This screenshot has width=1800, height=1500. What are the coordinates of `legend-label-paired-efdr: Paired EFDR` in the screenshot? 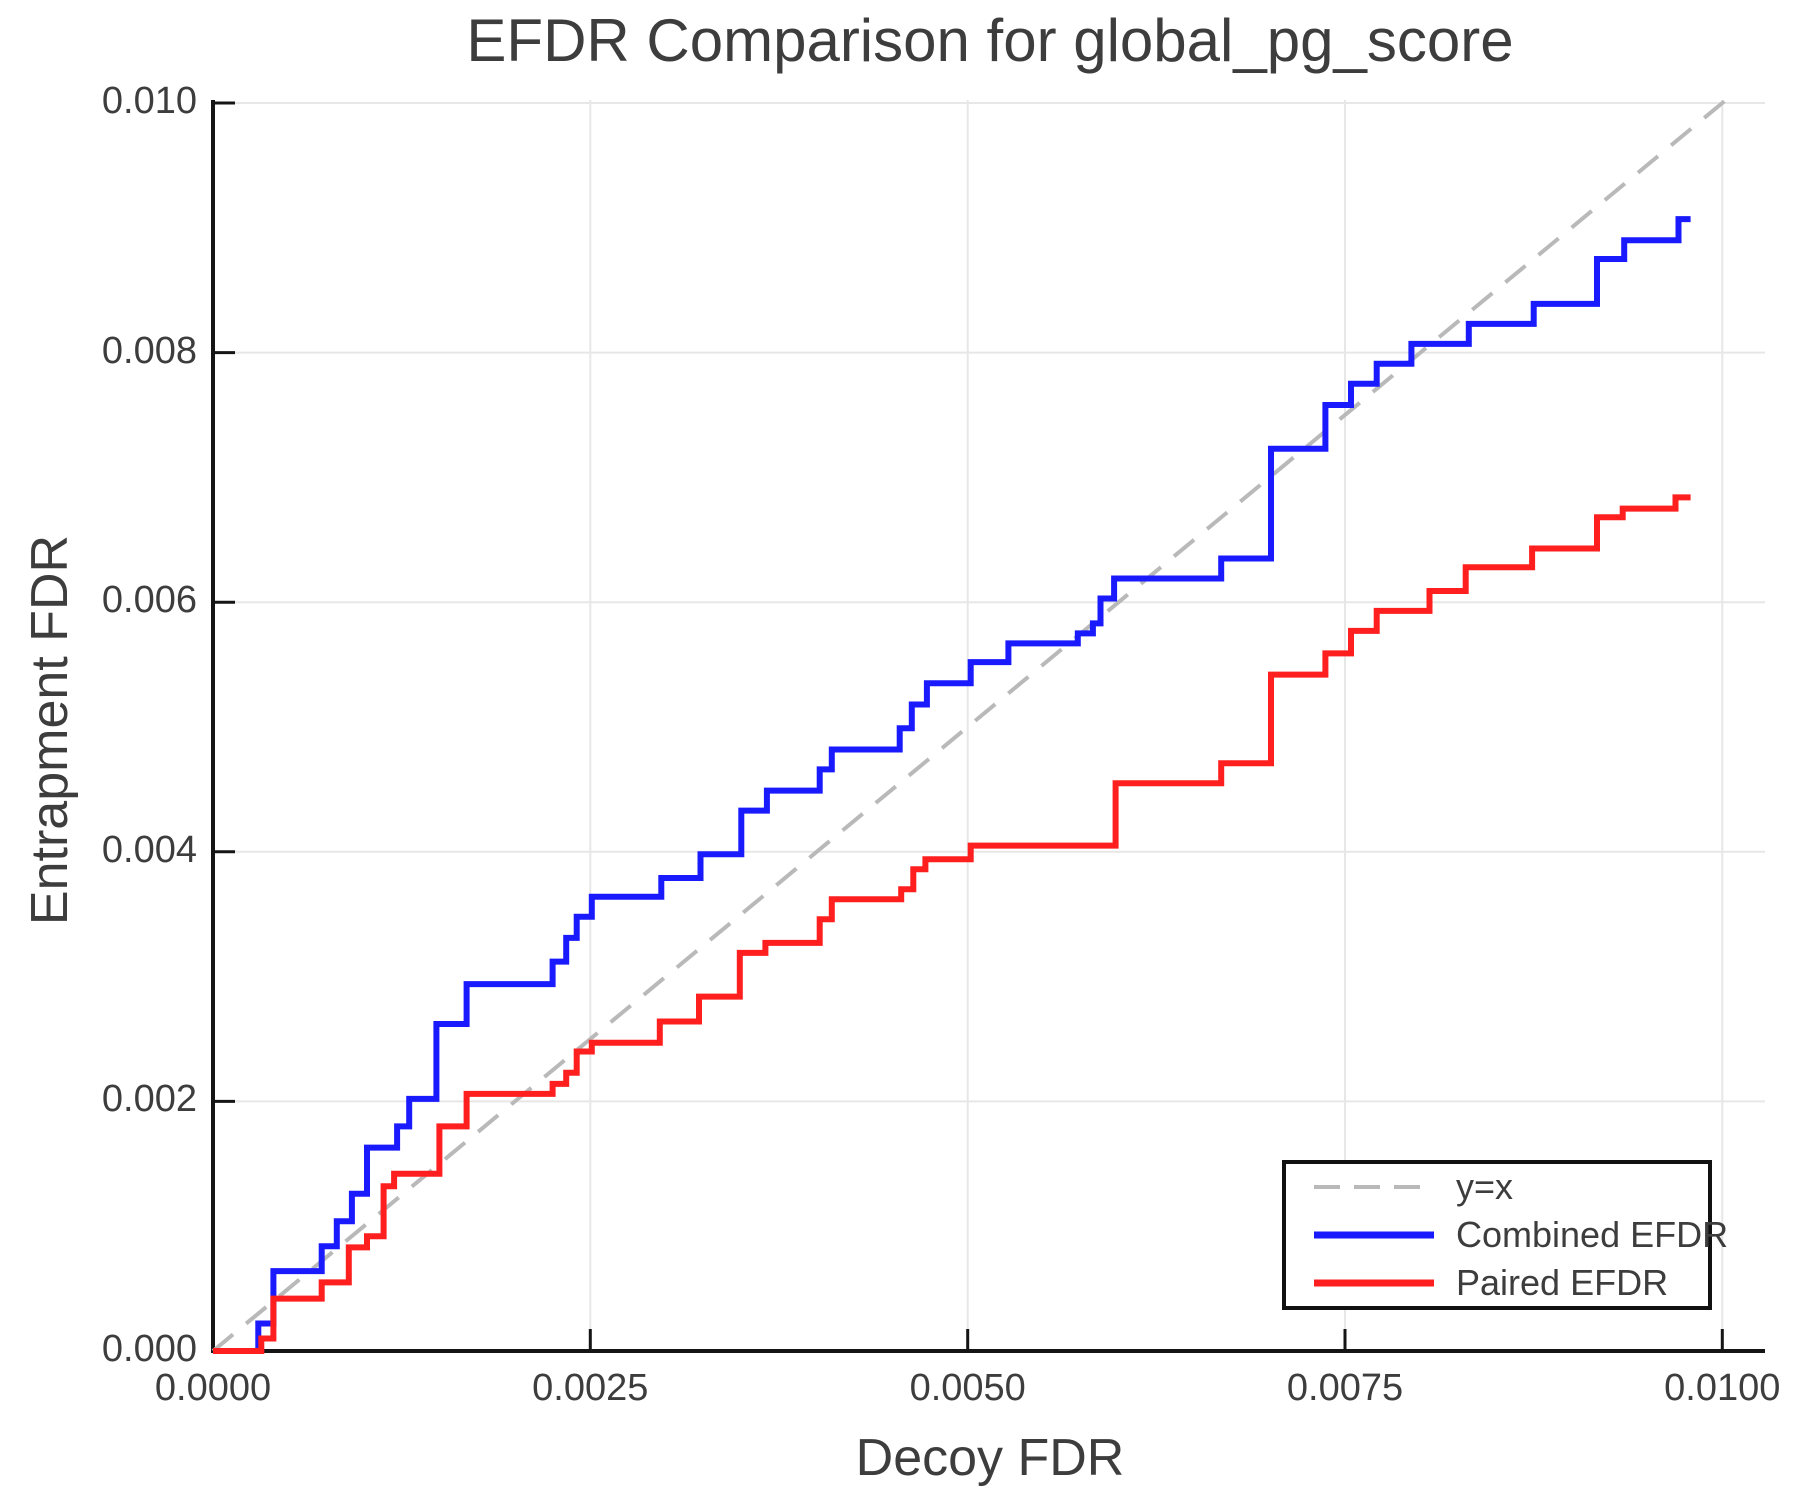 It's located at (1562, 1282).